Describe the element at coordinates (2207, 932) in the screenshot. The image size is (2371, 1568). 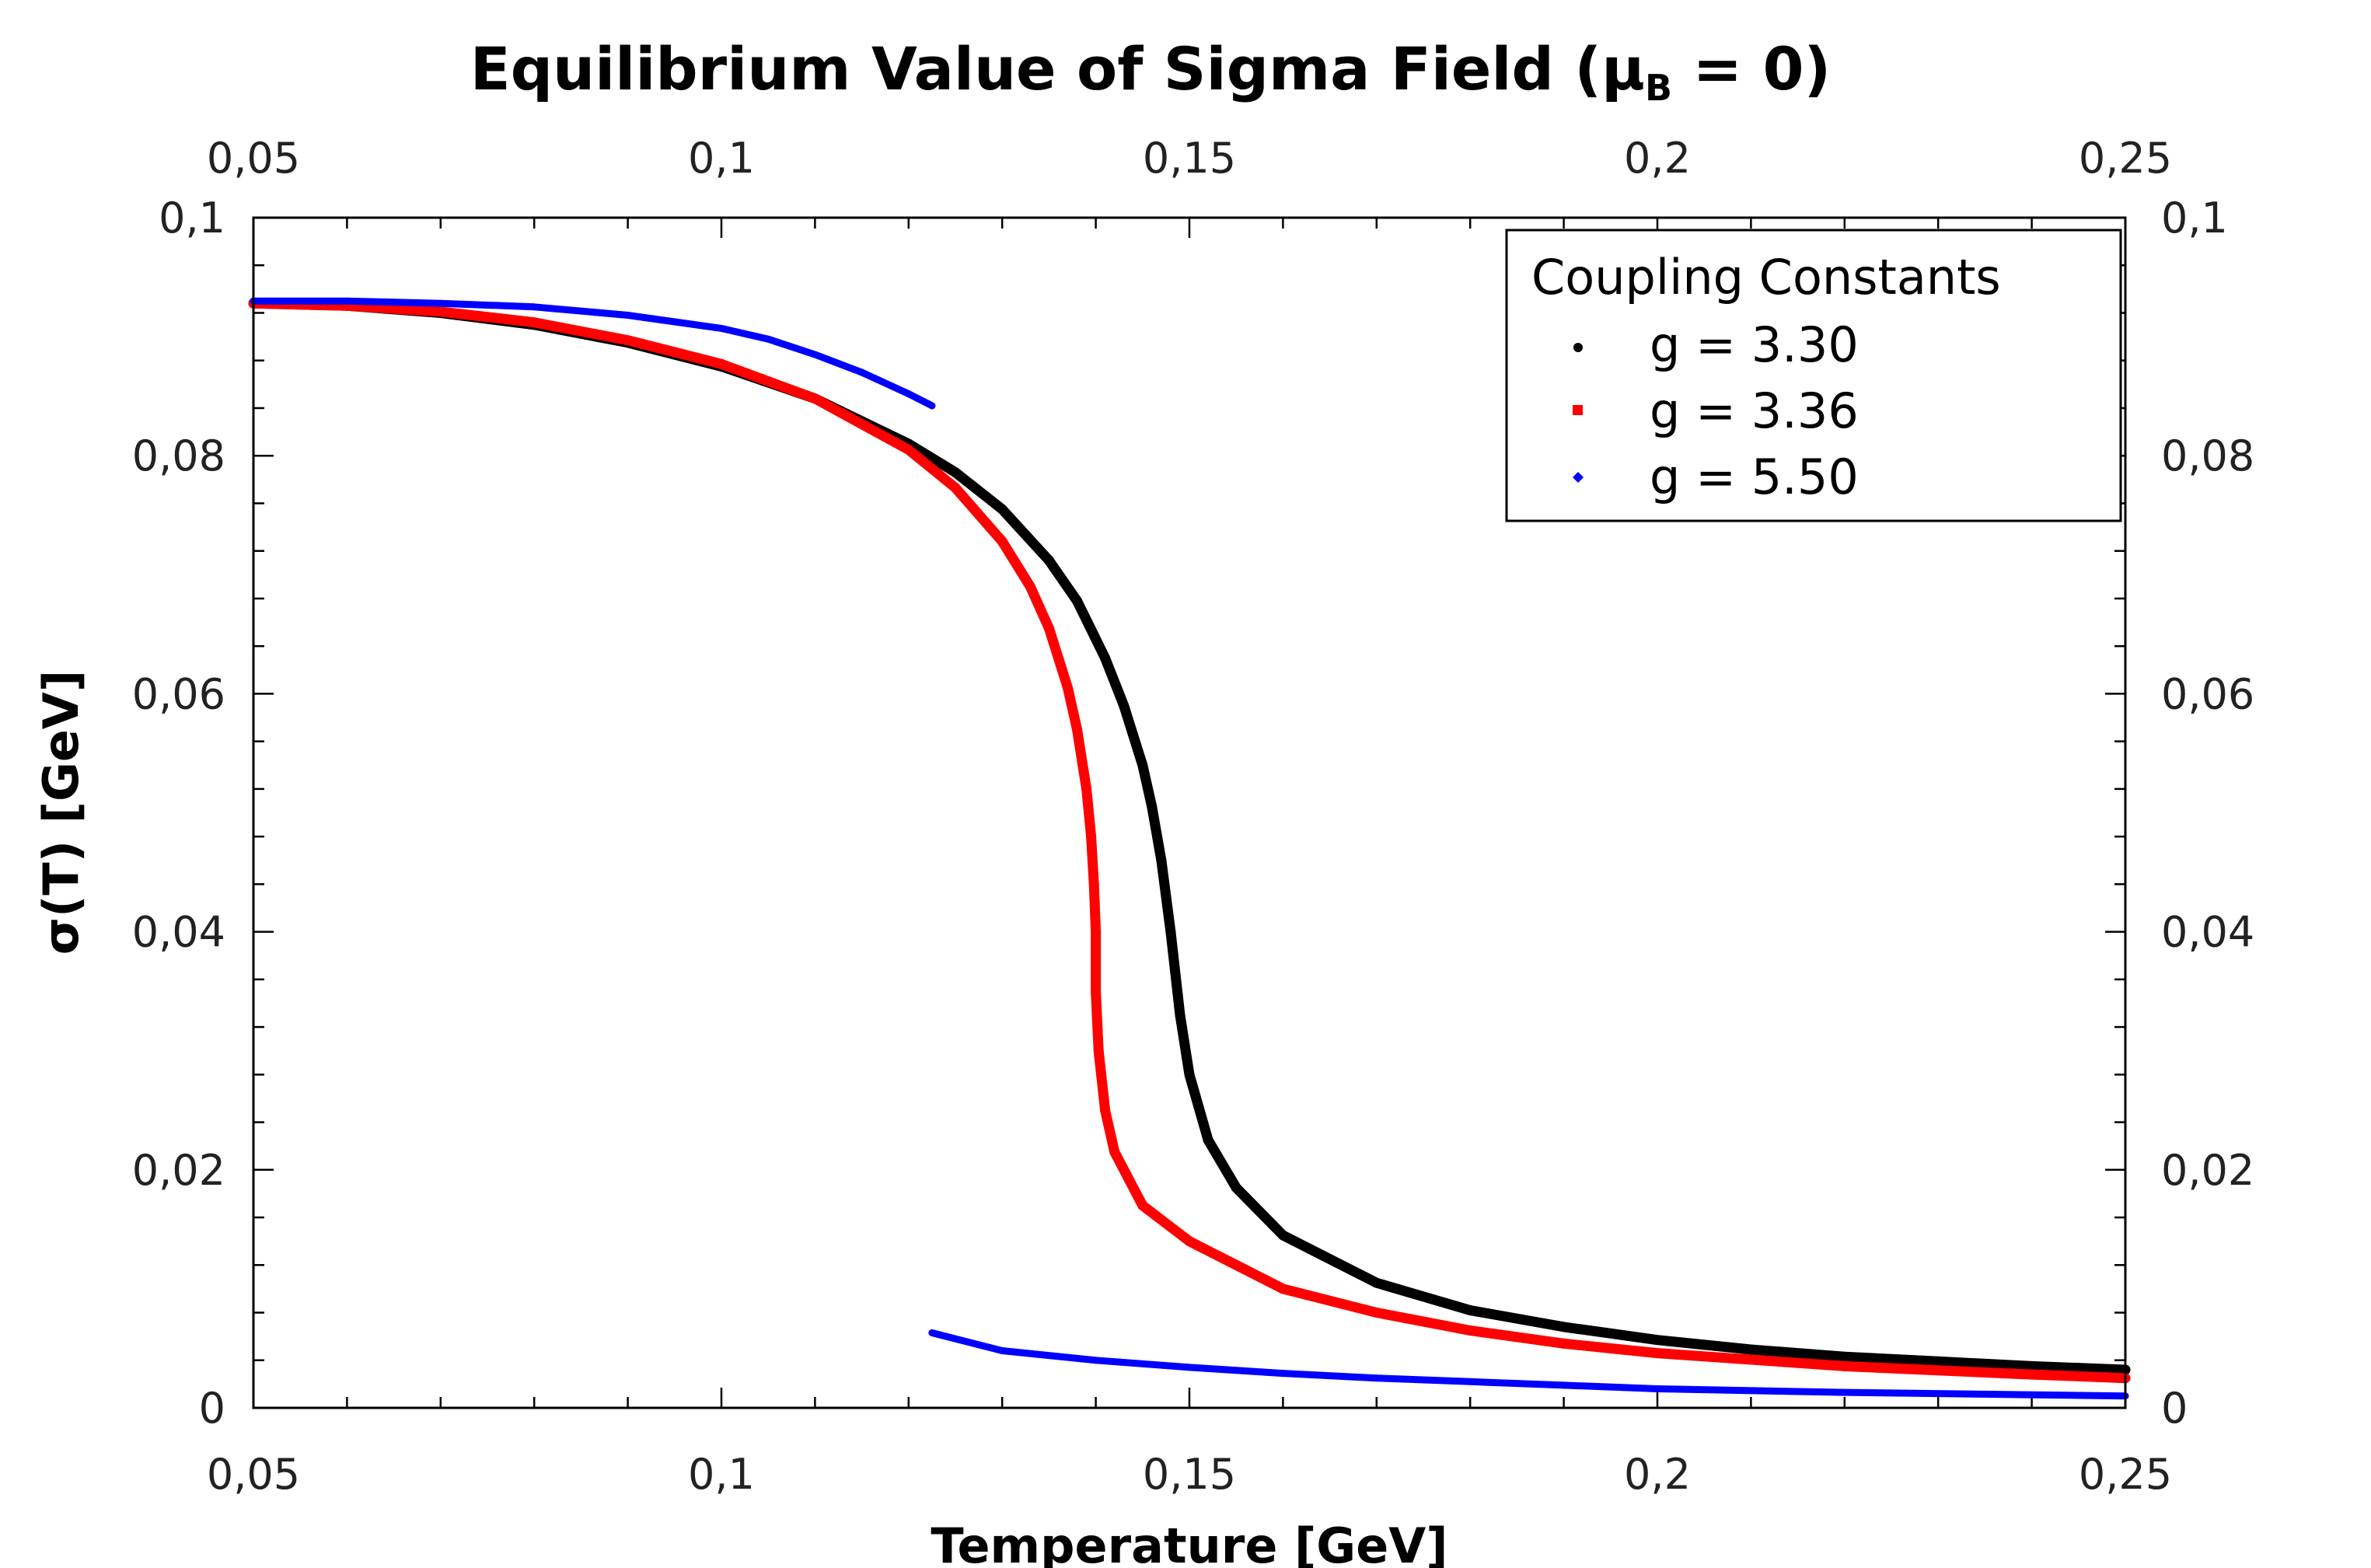
I see `y-tick-label-right: 0,04` at that location.